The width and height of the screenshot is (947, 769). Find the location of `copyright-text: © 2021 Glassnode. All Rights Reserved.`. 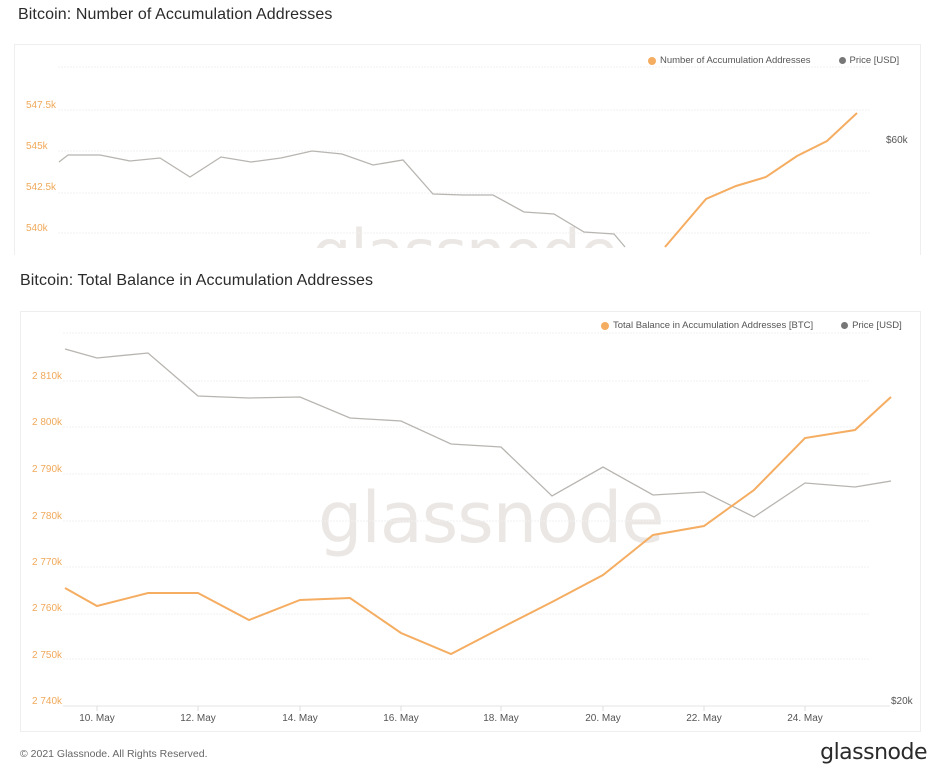

copyright-text: © 2021 Glassnode. All Rights Reserved. is located at coordinates (114, 754).